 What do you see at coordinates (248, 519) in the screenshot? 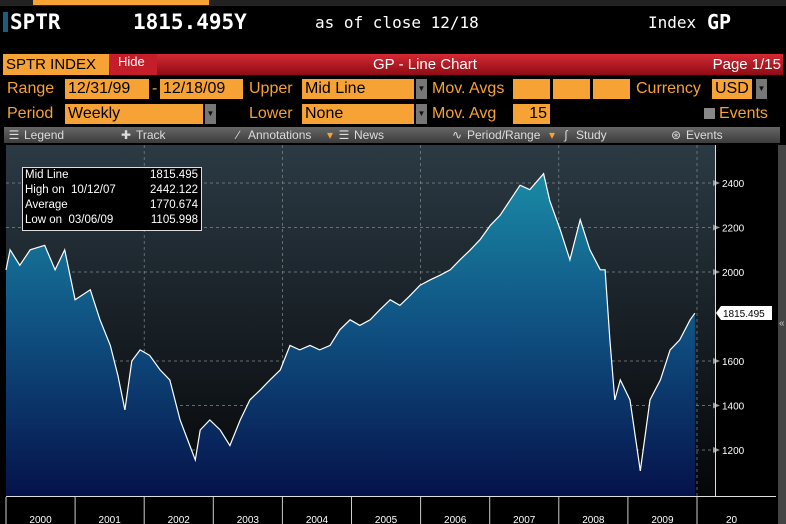
I see `x-tick-label: 2003` at bounding box center [248, 519].